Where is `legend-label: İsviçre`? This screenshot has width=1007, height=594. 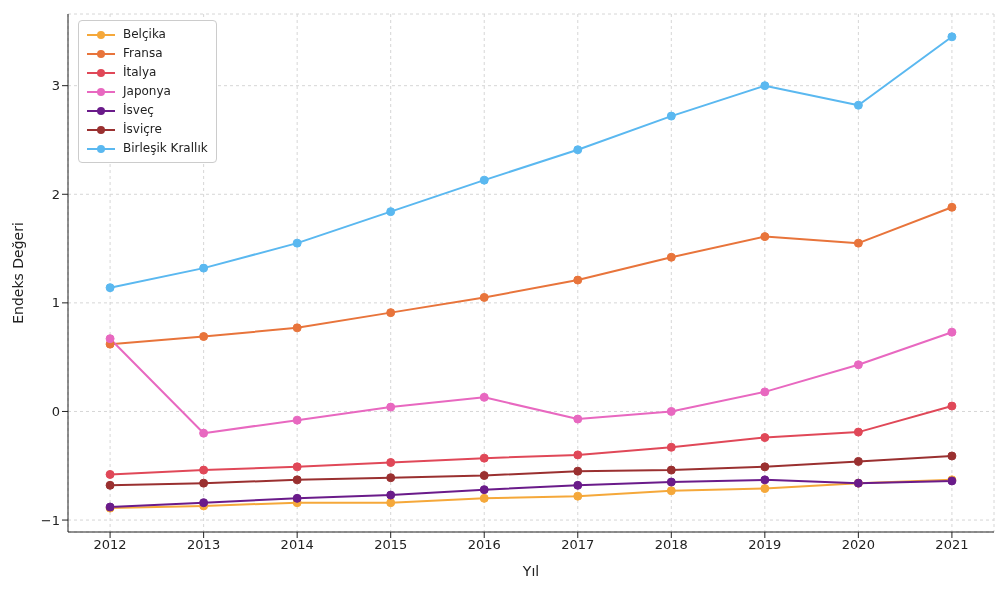
legend-label: İsviçre is located at coordinates (142, 129).